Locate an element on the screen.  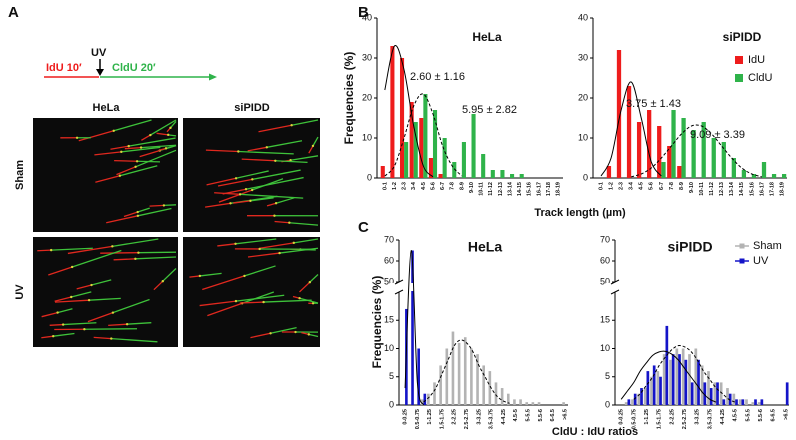
fit-curve is located at coordinates (423, 135).